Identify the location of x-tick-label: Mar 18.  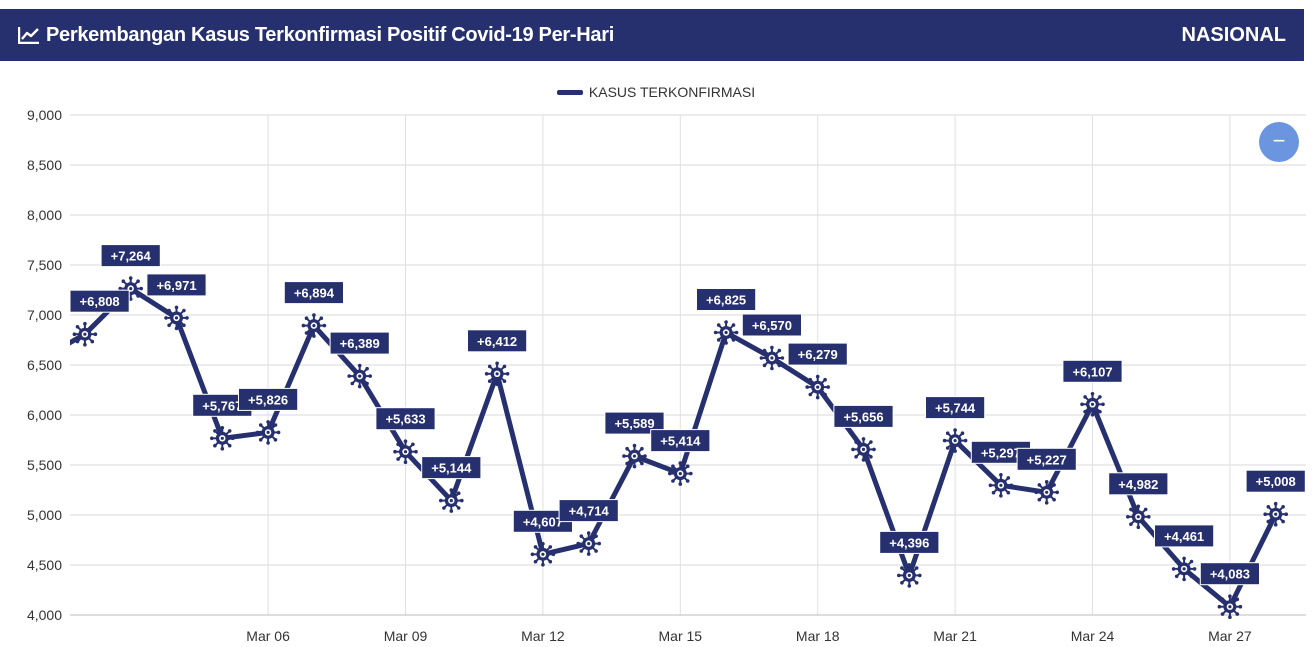
(818, 636).